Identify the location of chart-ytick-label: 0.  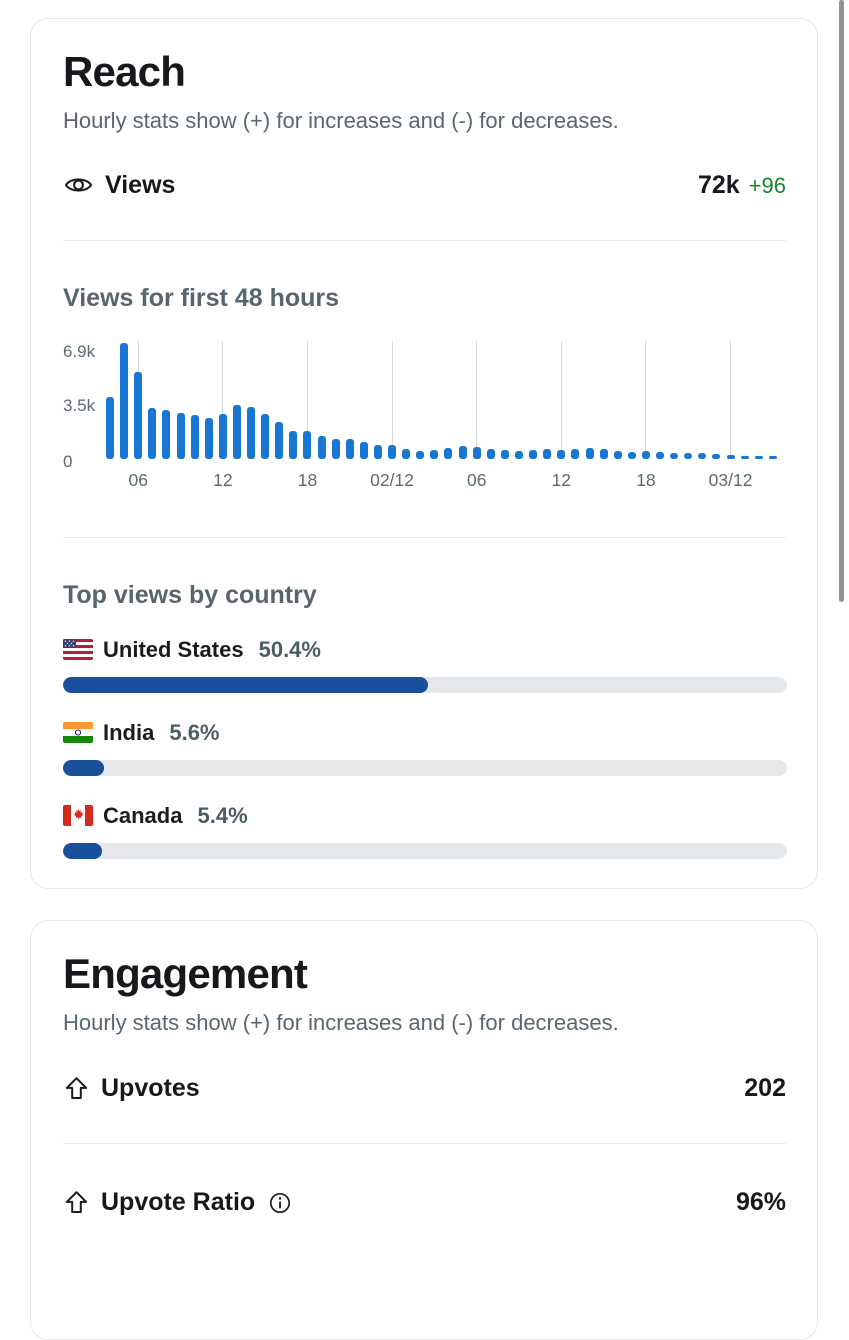
(68, 461).